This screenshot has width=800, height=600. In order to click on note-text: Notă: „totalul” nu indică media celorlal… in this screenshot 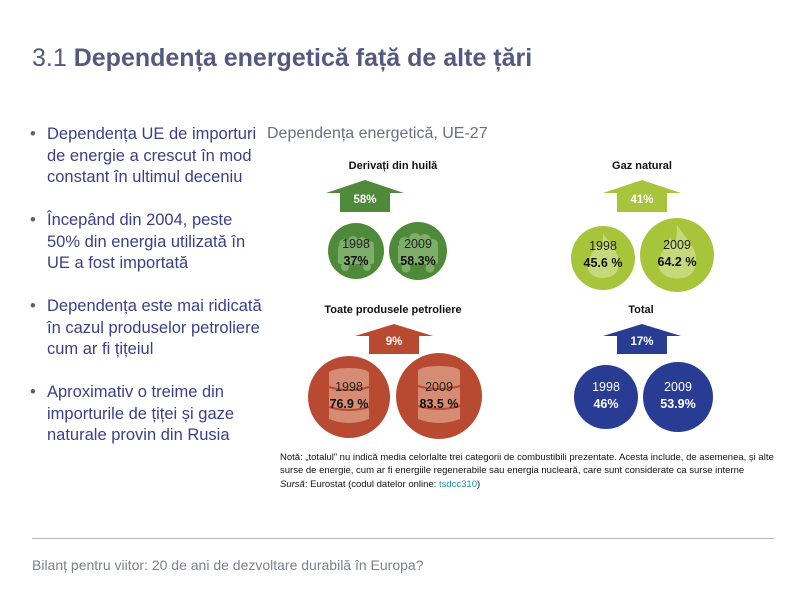, I will do `click(527, 464)`.